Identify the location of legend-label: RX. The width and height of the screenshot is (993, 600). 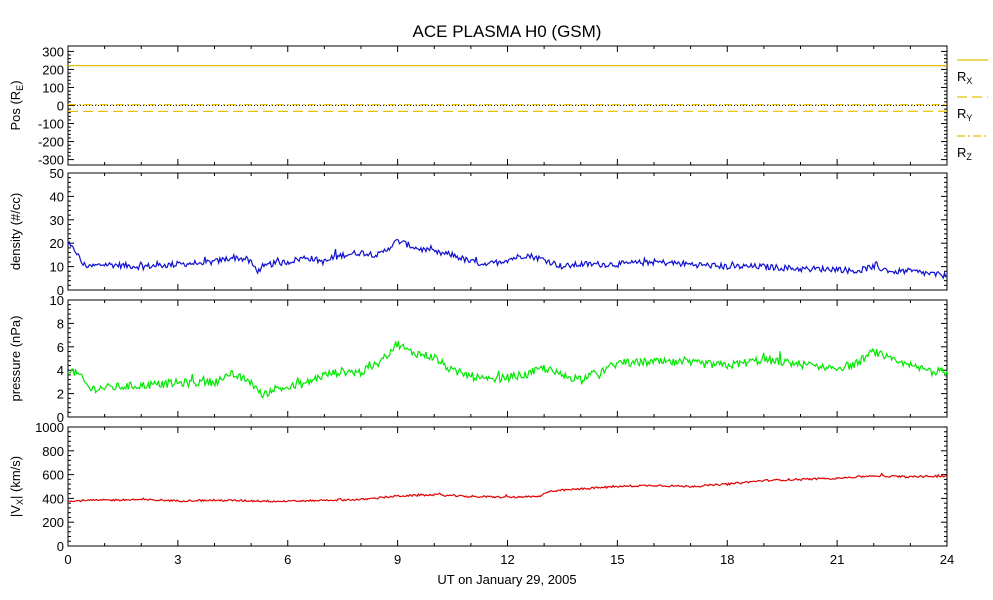
(964, 77).